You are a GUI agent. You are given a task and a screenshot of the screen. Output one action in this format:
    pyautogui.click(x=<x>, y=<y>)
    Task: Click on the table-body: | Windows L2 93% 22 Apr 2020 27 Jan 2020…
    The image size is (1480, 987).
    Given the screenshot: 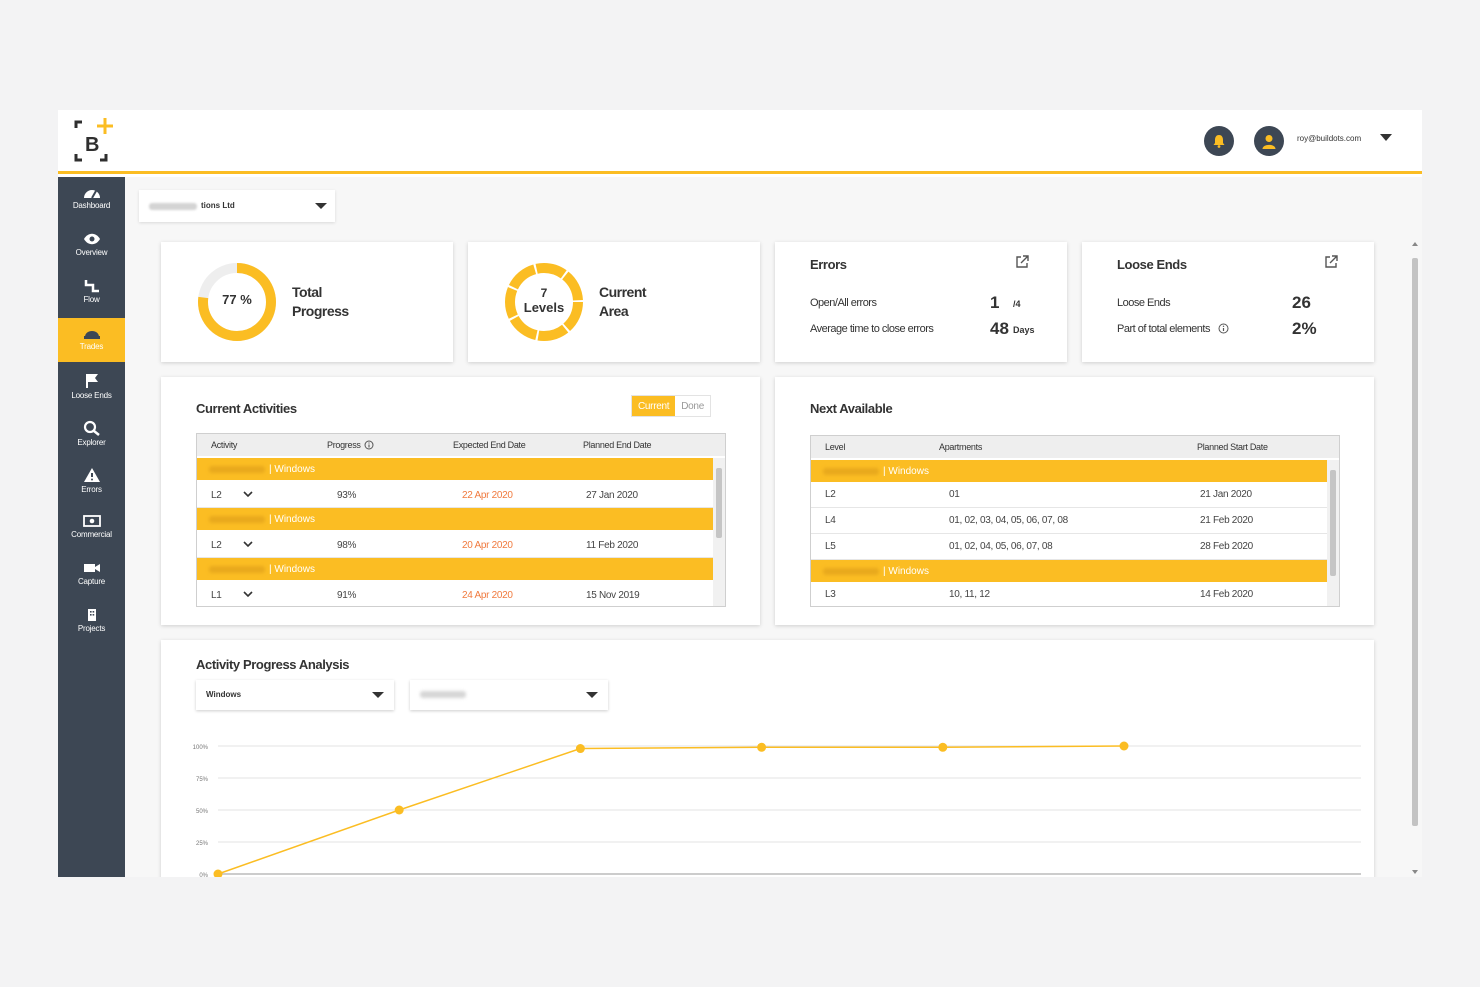 What is the action you would take?
    pyautogui.click(x=455, y=532)
    